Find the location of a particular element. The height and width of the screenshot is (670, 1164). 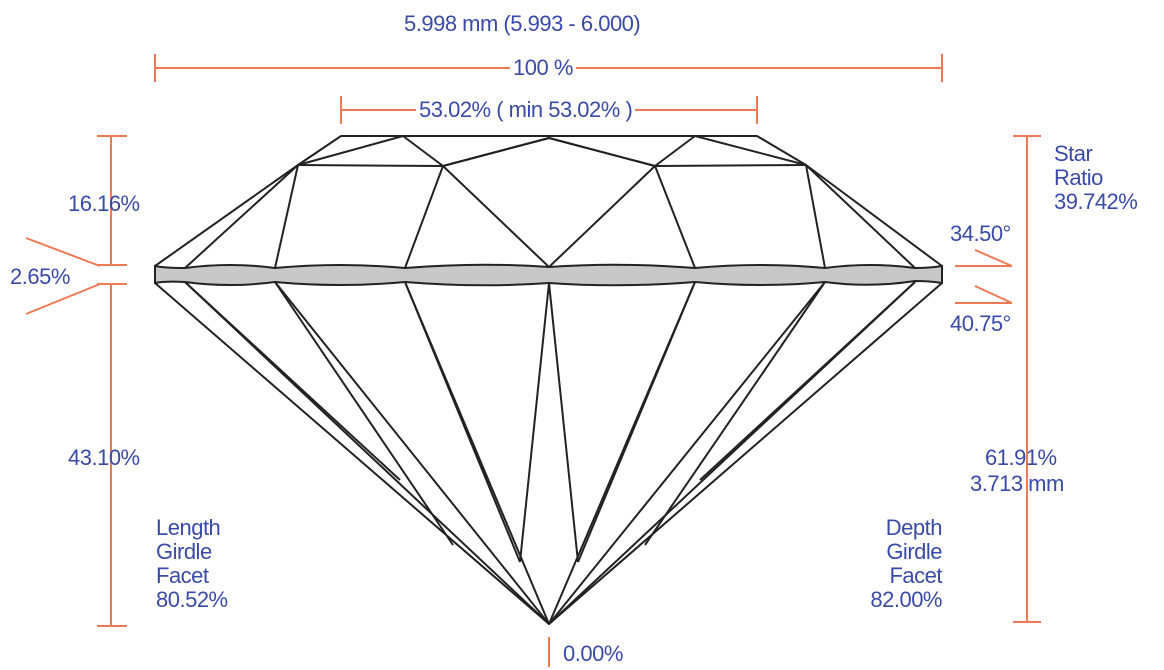

crown-angle-label: 34.50° is located at coordinates (980, 233).